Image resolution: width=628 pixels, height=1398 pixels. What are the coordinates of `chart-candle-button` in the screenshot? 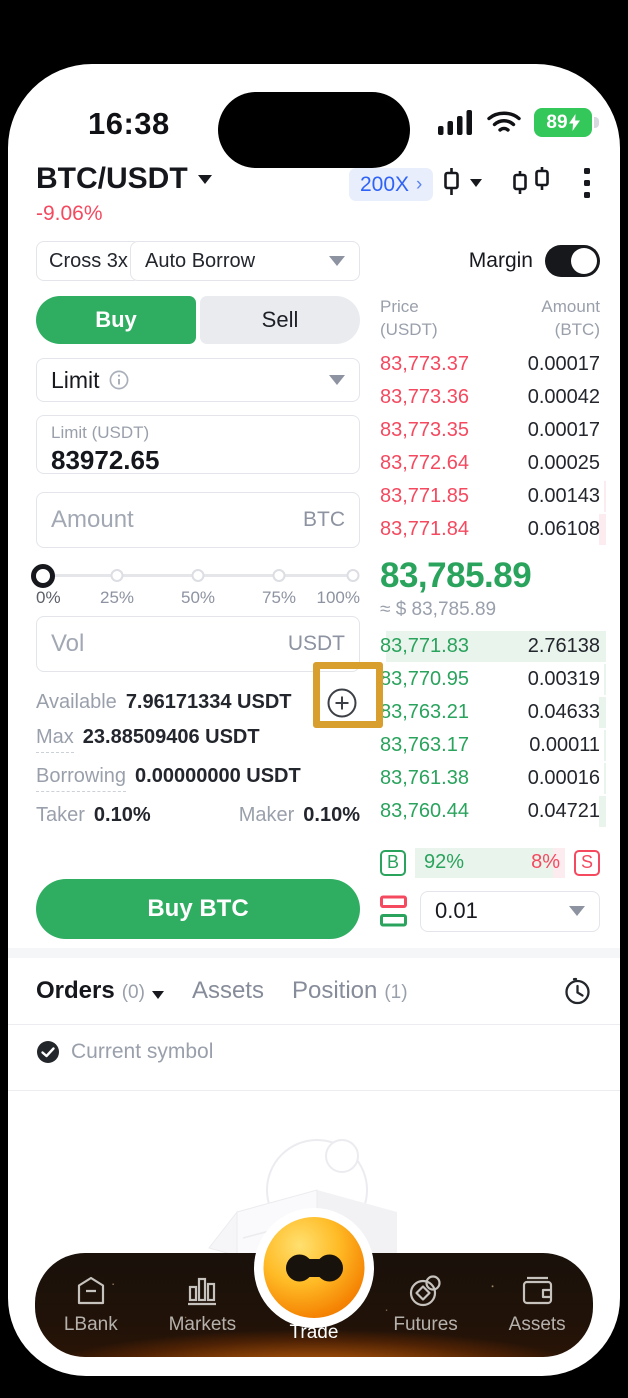 It's located at (461, 183).